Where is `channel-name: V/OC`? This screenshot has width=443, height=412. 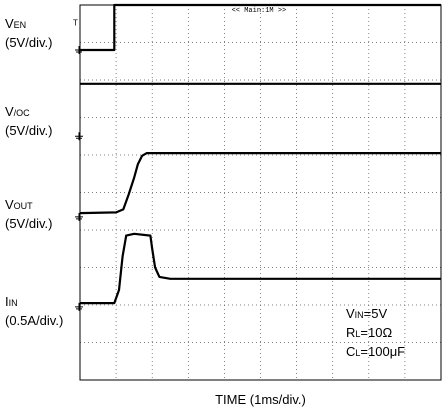 channel-name: V/OC is located at coordinates (17, 111).